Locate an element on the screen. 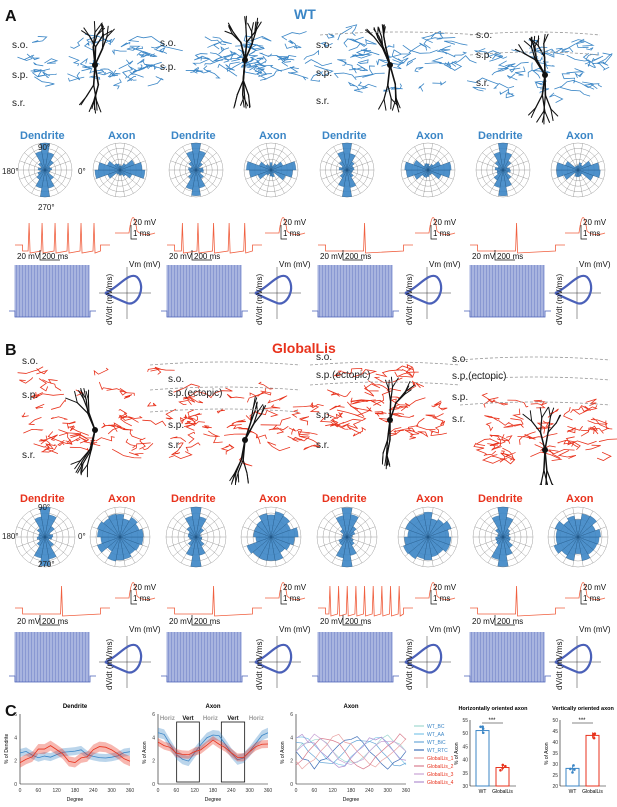 The width and height of the screenshot is (617, 807). x-tick-label: 180 is located at coordinates (75, 791).